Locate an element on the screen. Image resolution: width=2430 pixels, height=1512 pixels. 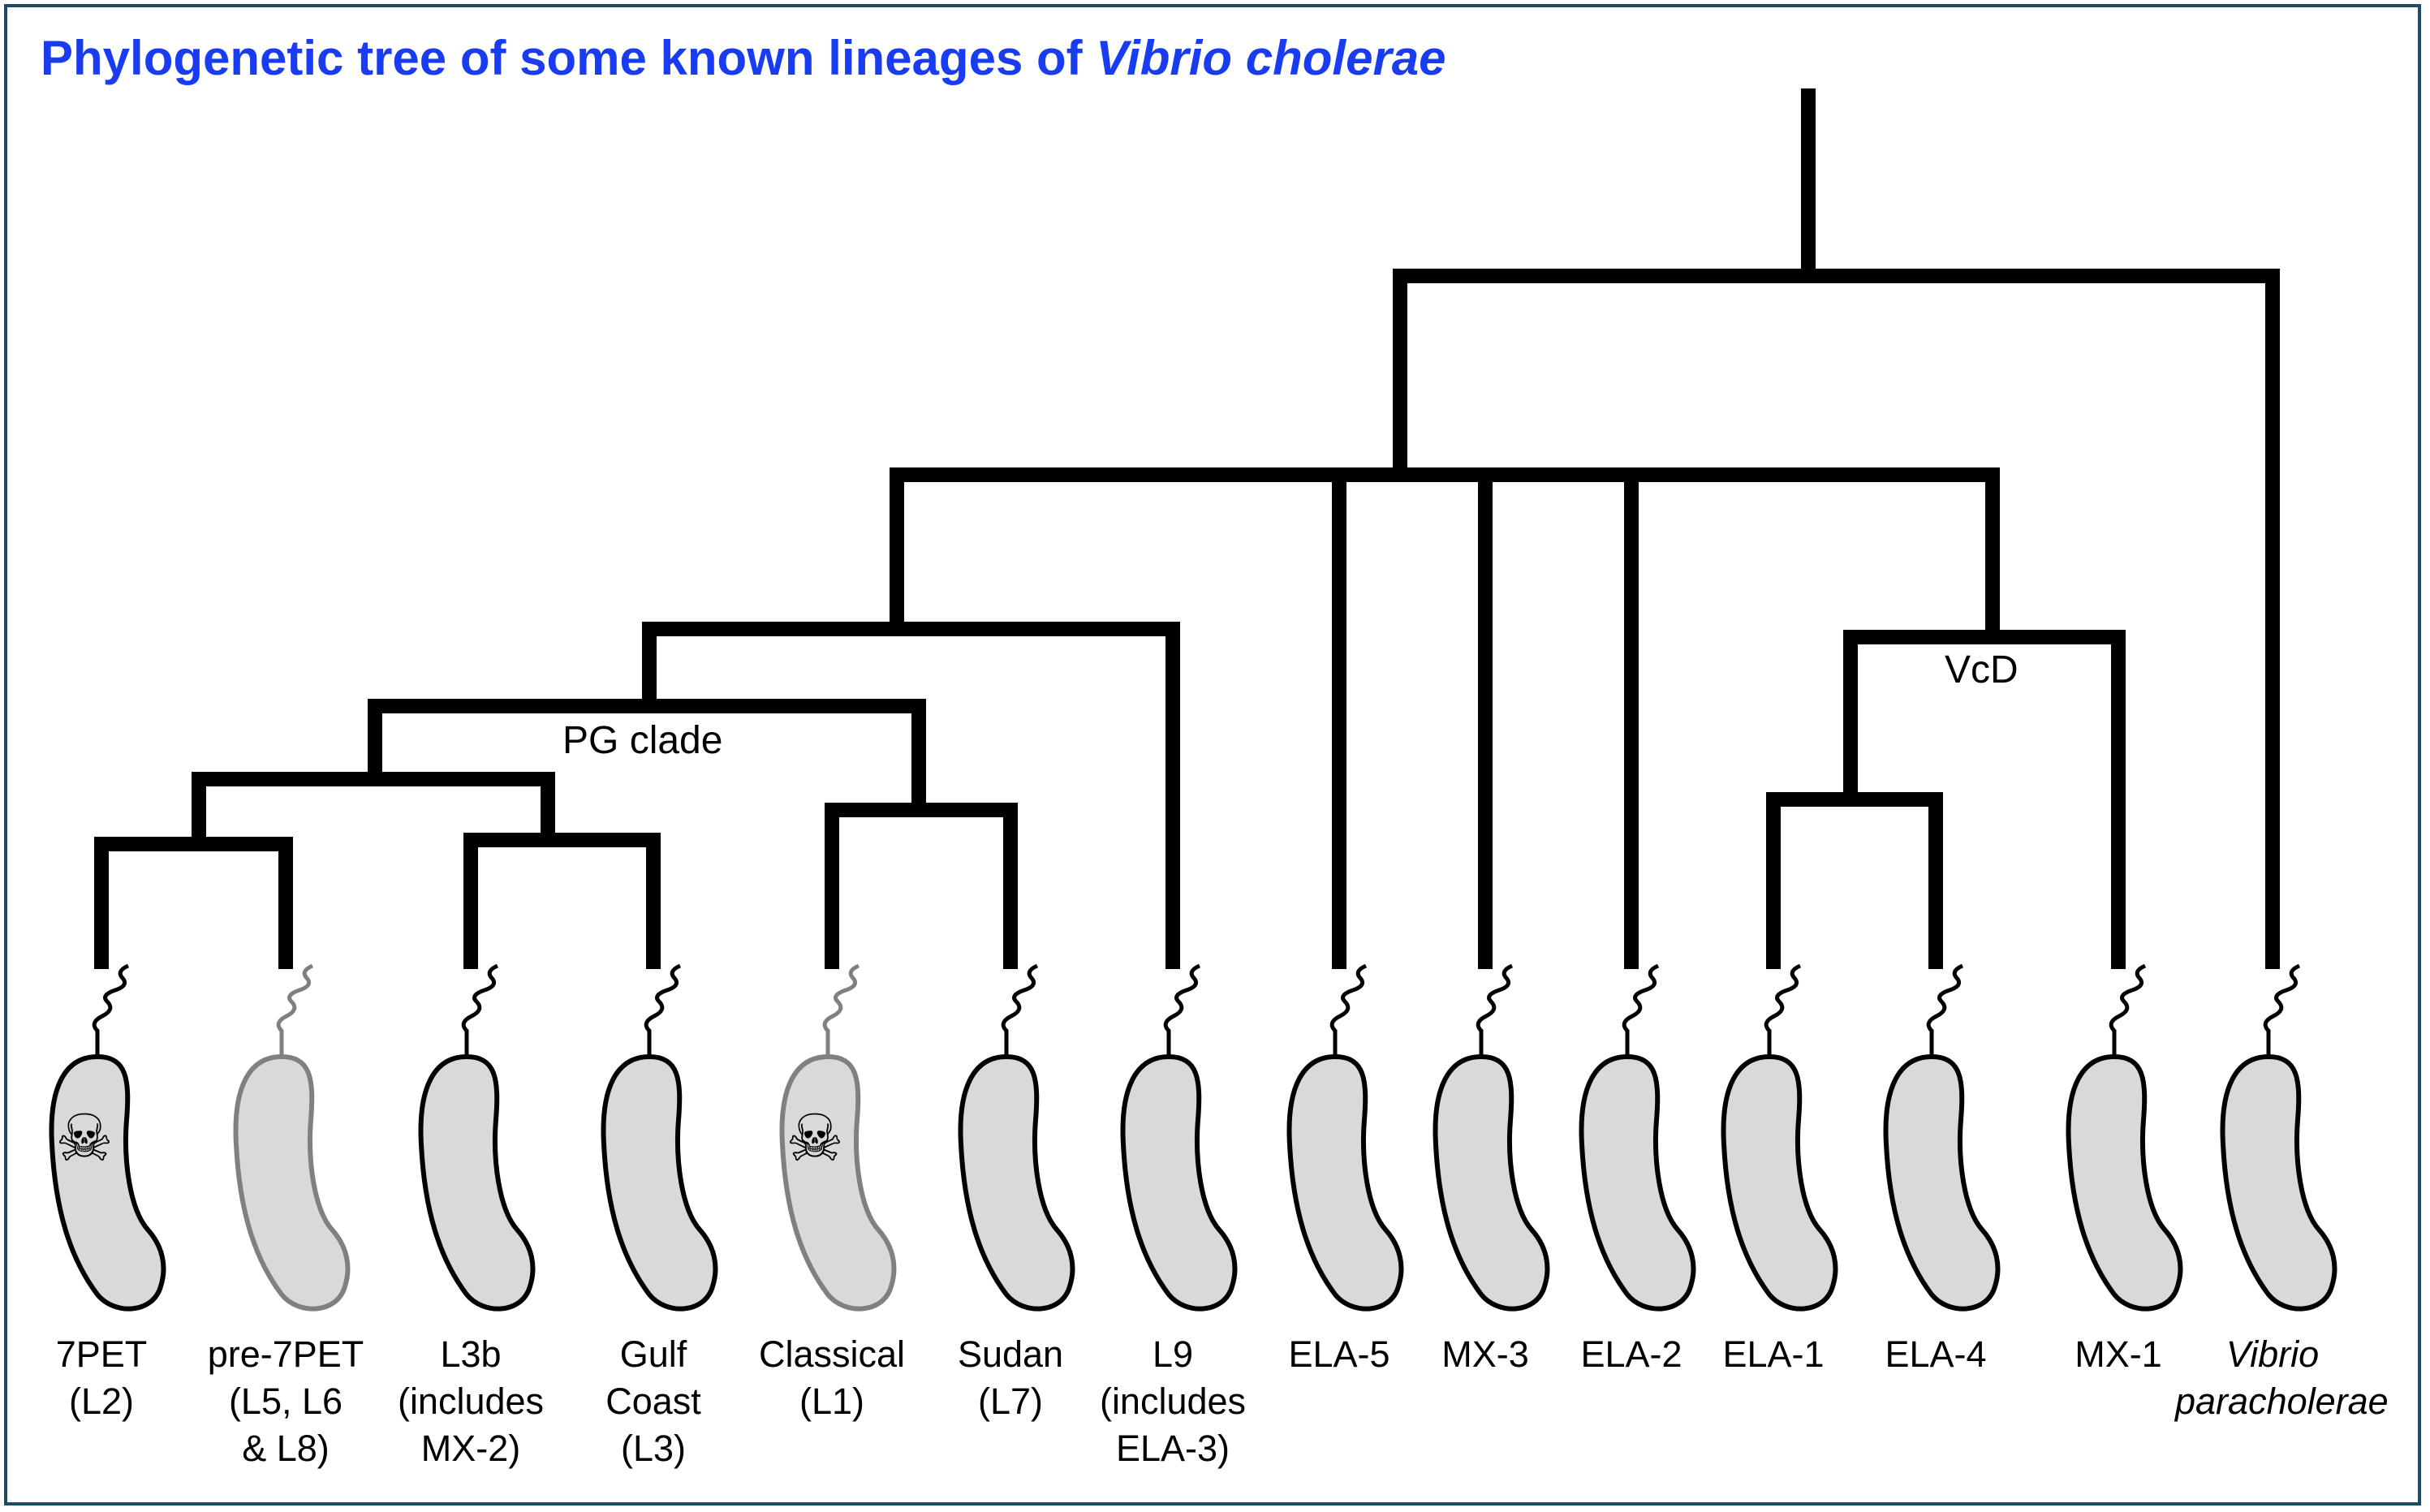
bacterium-l3b is located at coordinates (477, 1137).